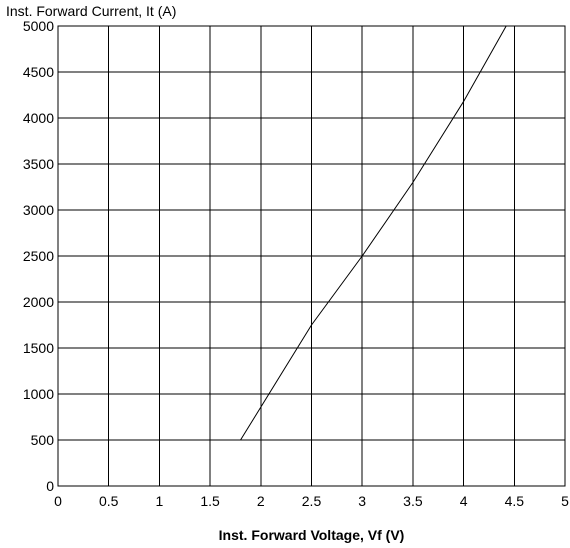 This screenshot has width=570, height=548. What do you see at coordinates (38, 118) in the screenshot?
I see `y-tick-label: 4000` at bounding box center [38, 118].